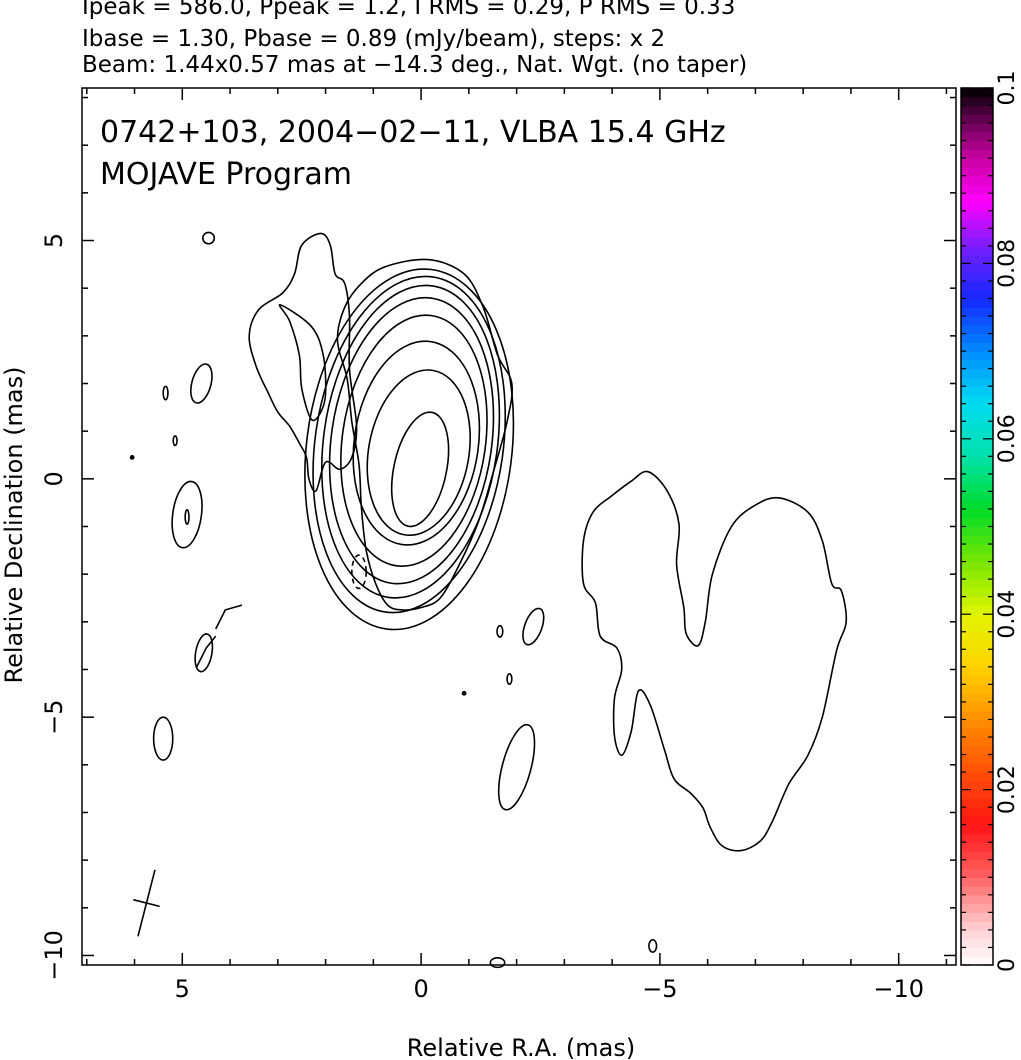  Describe the element at coordinates (54, 716) in the screenshot. I see `y-tick-label: −5` at that location.